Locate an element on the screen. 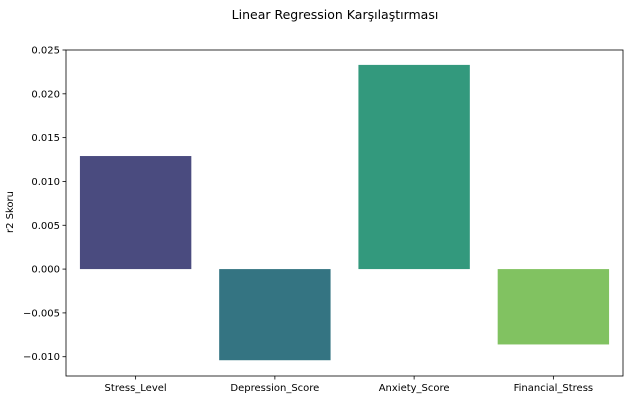 Image resolution: width=630 pixels, height=401 pixels. y-tick-label: 0.010 is located at coordinates (45, 182).